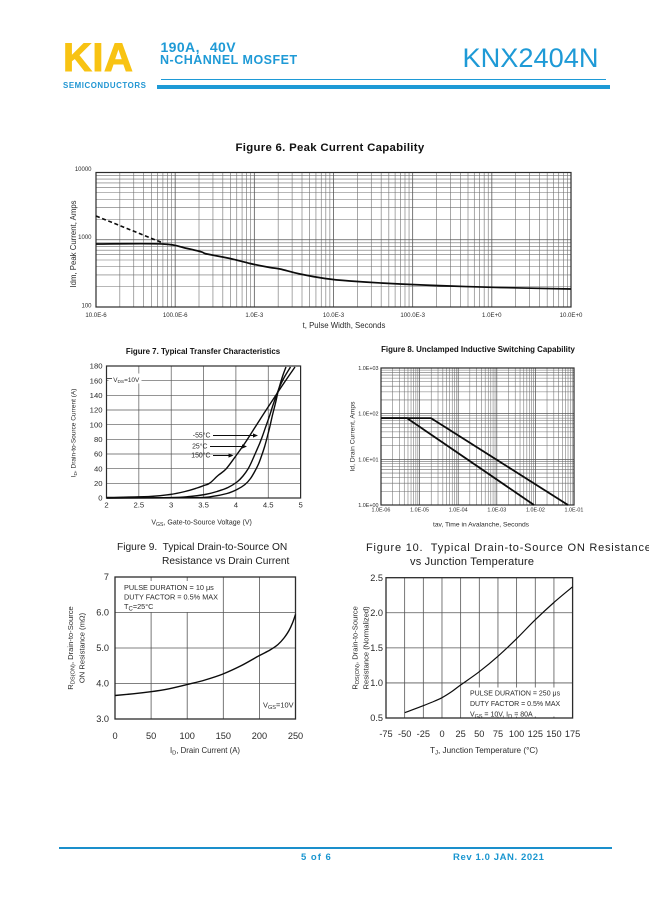  What do you see at coordinates (205, 751) in the screenshot?
I see `svg-text: ID, Drain Current (A)` at bounding box center [205, 751].